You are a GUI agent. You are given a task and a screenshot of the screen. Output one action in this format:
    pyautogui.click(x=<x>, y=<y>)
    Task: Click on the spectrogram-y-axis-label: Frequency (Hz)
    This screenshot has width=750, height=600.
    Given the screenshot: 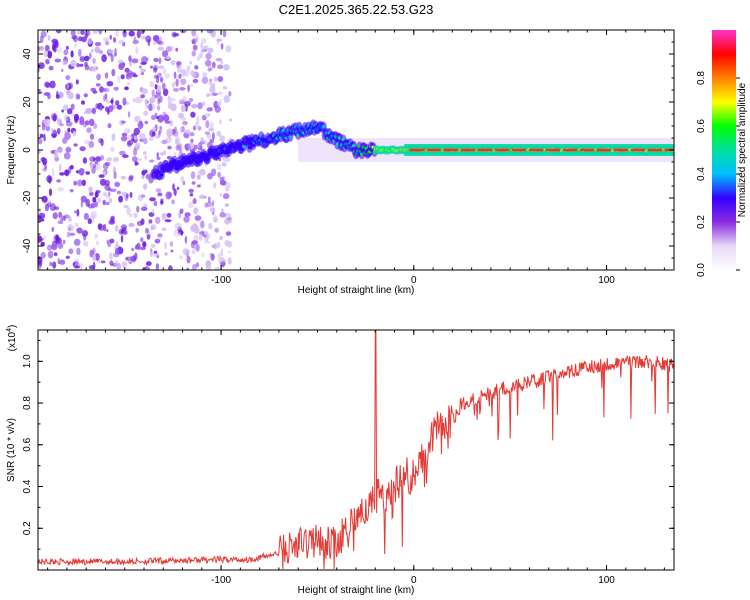 What is the action you would take?
    pyautogui.click(x=11, y=150)
    